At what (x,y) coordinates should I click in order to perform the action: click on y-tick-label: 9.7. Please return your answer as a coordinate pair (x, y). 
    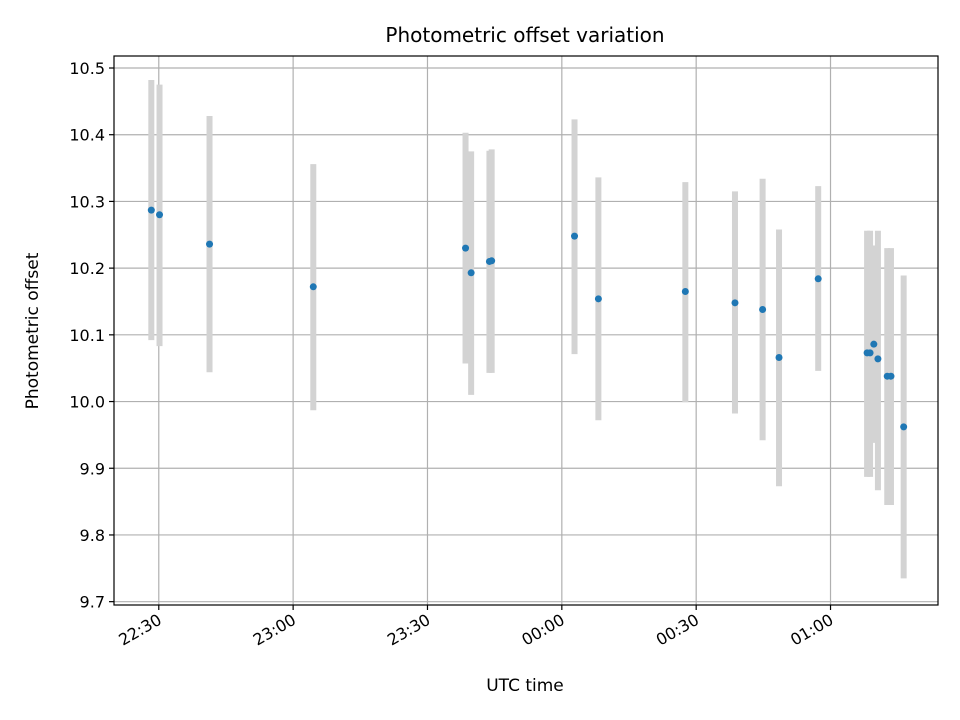
    Looking at the image, I should click on (92, 602).